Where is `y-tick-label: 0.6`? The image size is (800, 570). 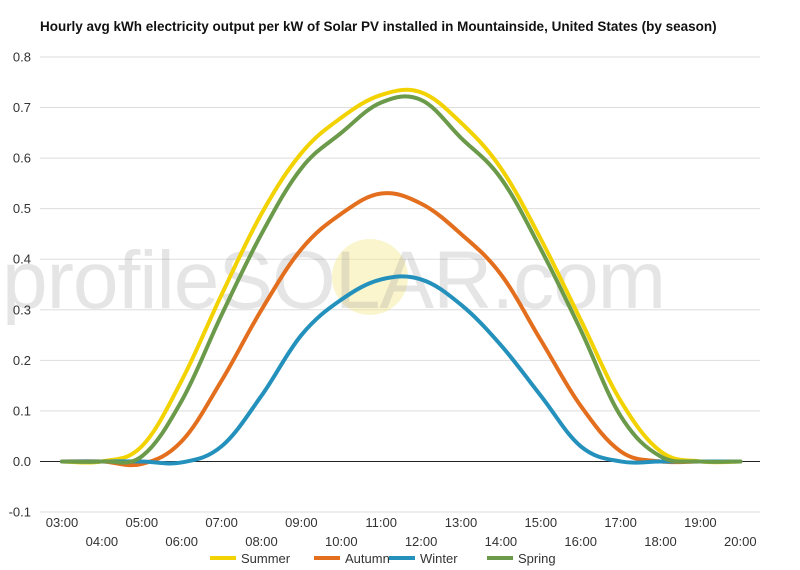
y-tick-label: 0.6 is located at coordinates (22, 158).